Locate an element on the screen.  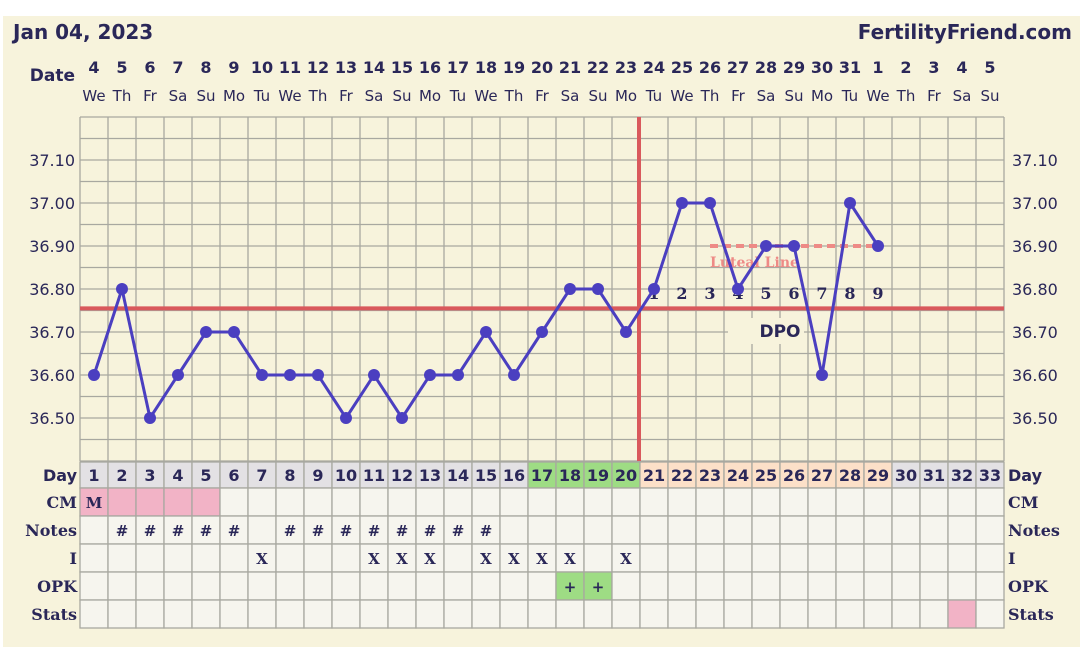
day-number: 15 is located at coordinates (486, 475).